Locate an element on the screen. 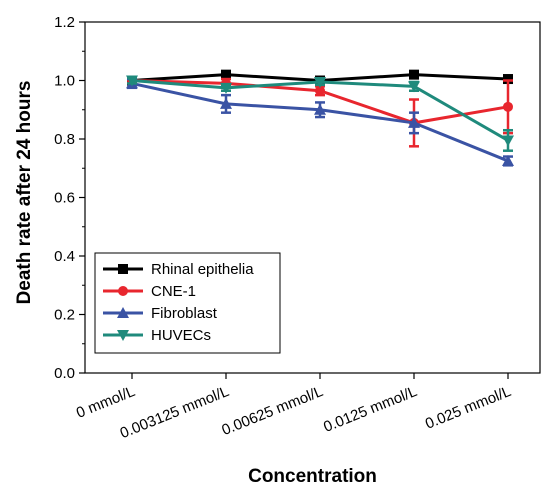 The width and height of the screenshot is (556, 489). y-tick-label: 0.6 is located at coordinates (64, 198).